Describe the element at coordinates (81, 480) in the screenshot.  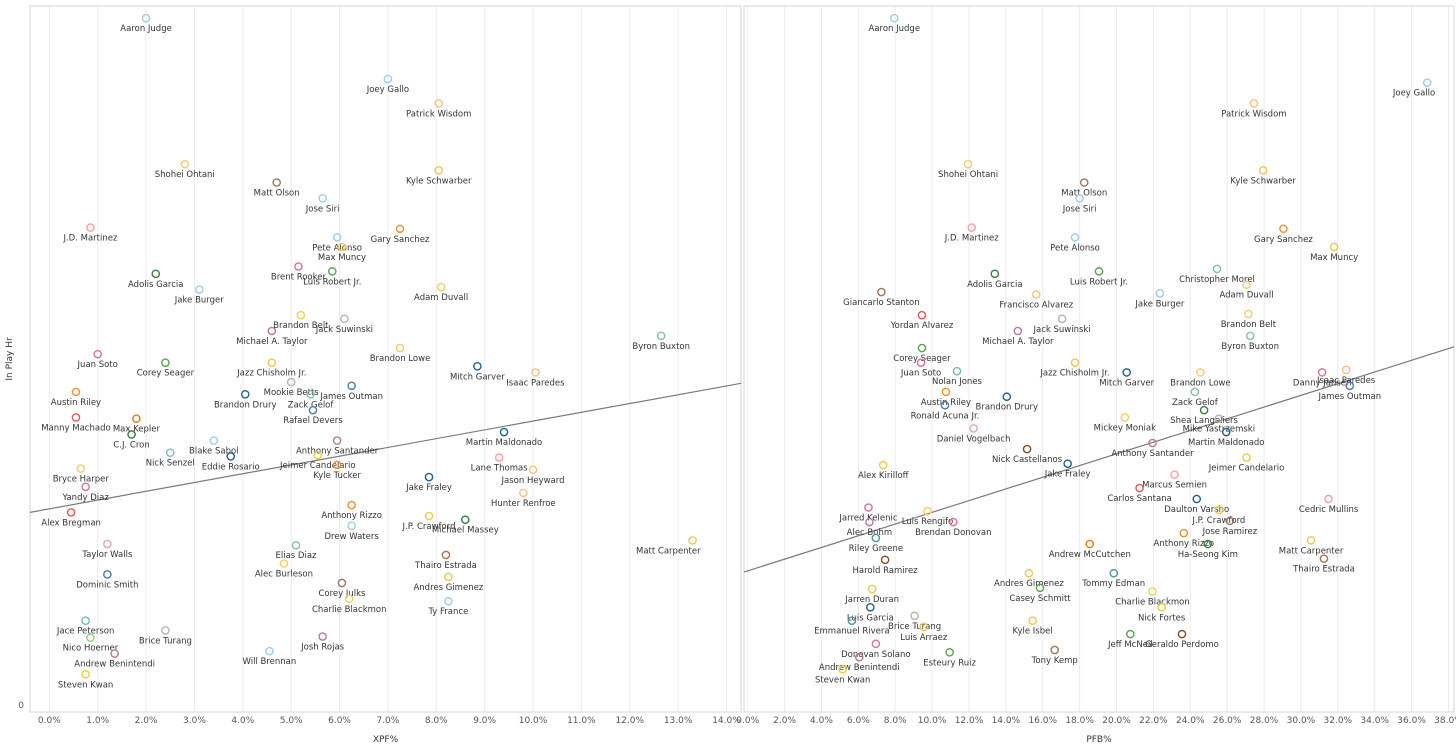
I see `point-label: Bryce Harper` at that location.